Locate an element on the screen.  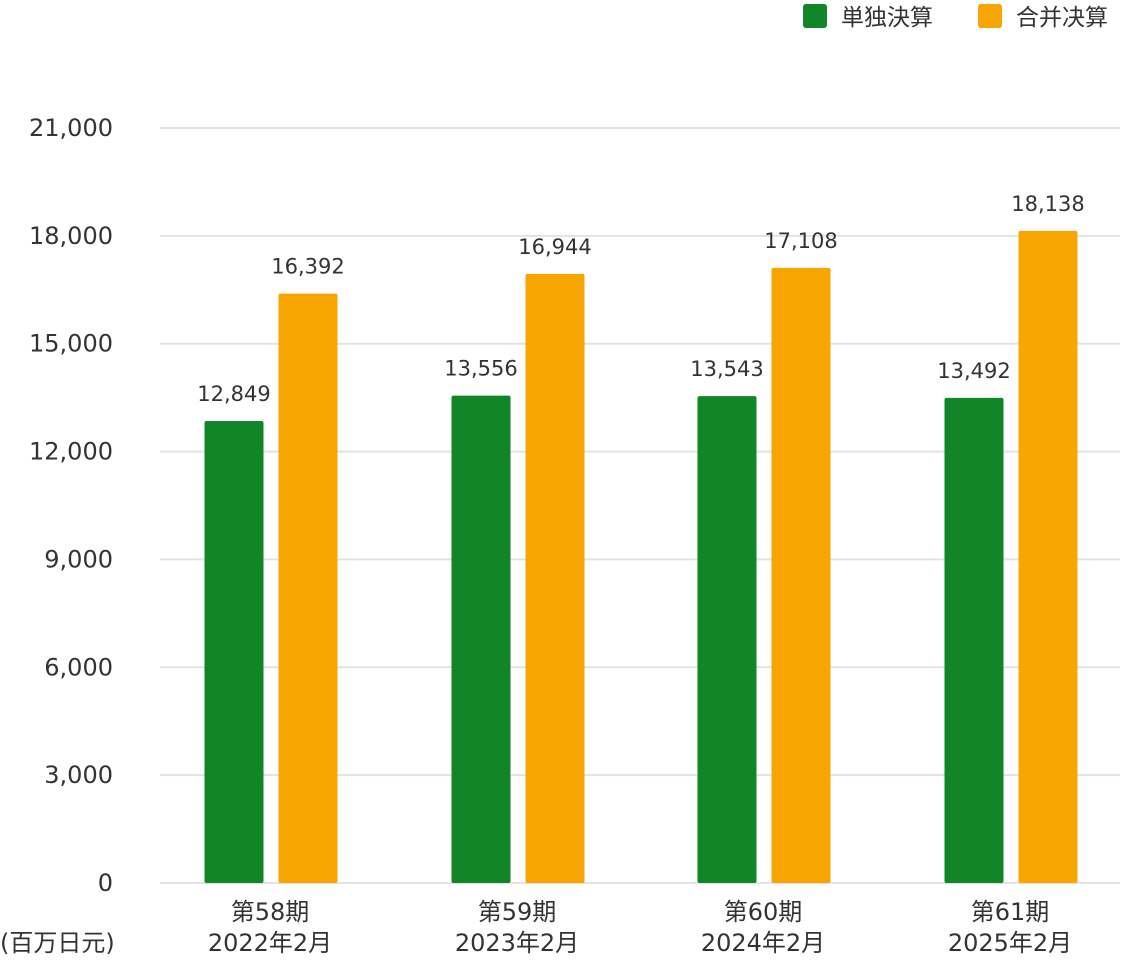
data-label: 16,392 is located at coordinates (307, 267).